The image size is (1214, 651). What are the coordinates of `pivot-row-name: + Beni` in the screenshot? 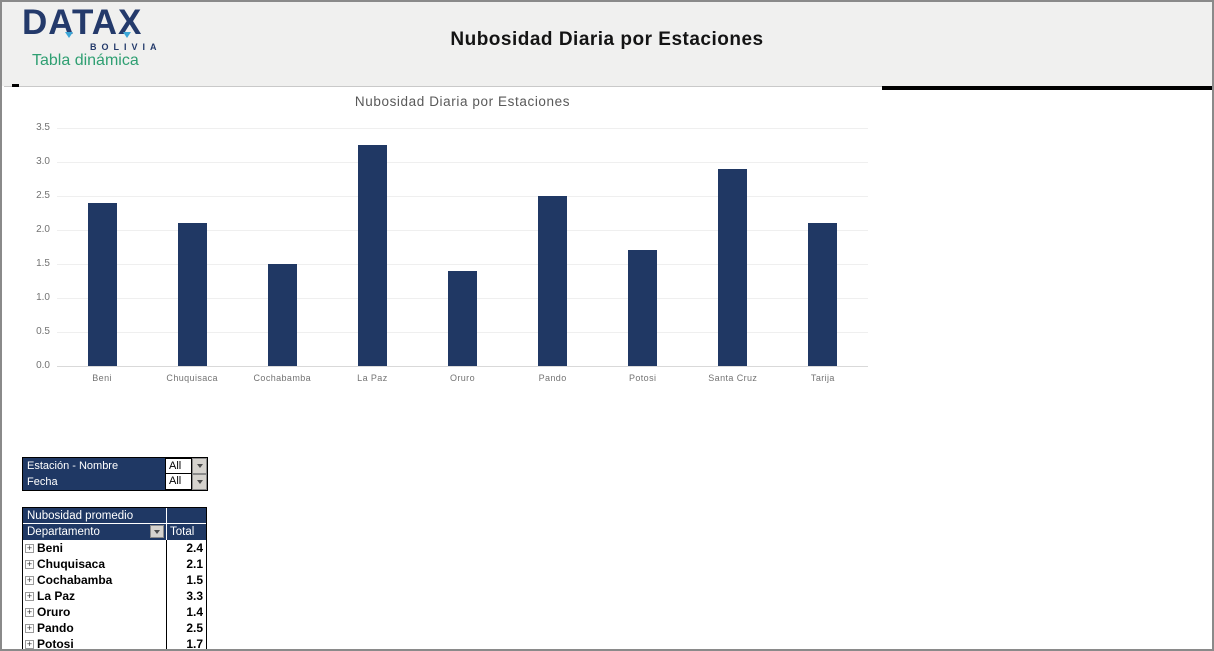 It's located at (95, 548).